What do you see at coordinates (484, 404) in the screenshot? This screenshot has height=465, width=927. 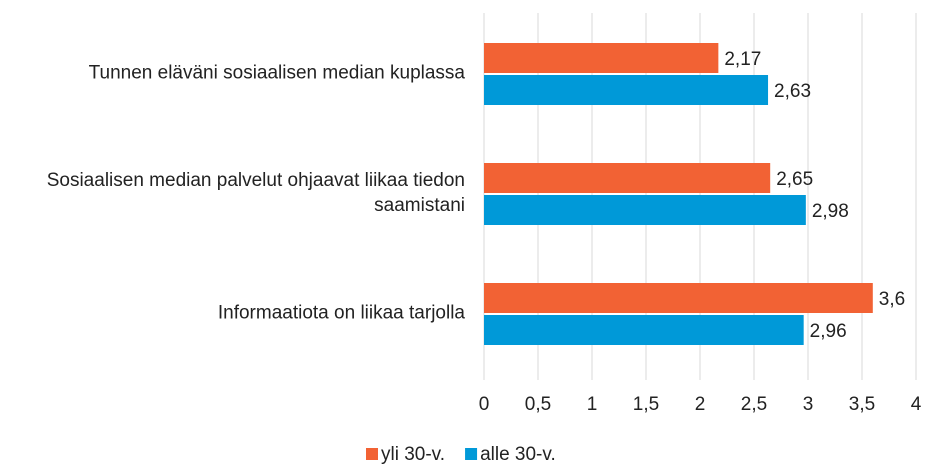 I see `x-tick-label: 0` at bounding box center [484, 404].